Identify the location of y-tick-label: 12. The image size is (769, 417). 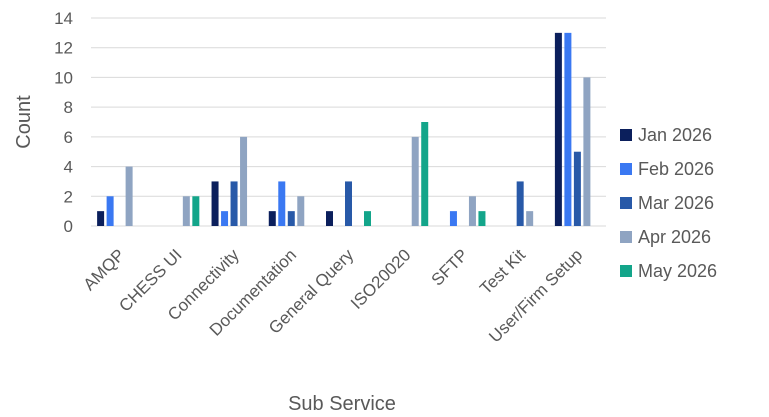
(63, 48).